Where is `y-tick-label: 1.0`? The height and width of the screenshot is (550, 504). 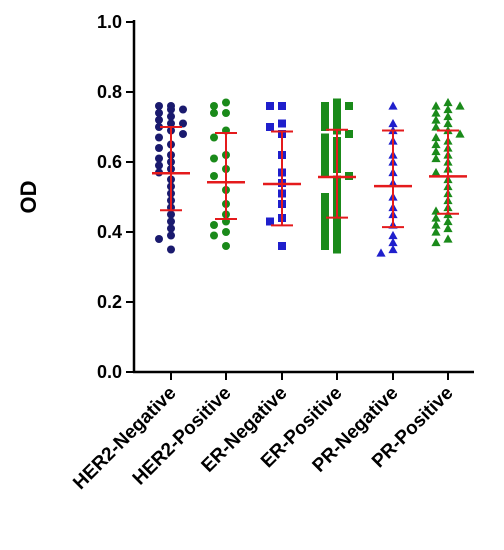
y-tick-label: 1.0 is located at coordinates (109, 22).